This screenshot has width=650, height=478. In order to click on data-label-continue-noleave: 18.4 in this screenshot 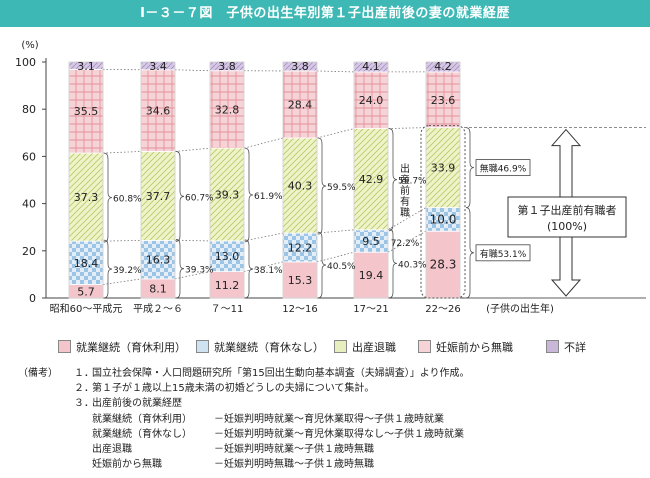, I will do `click(86, 263)`.